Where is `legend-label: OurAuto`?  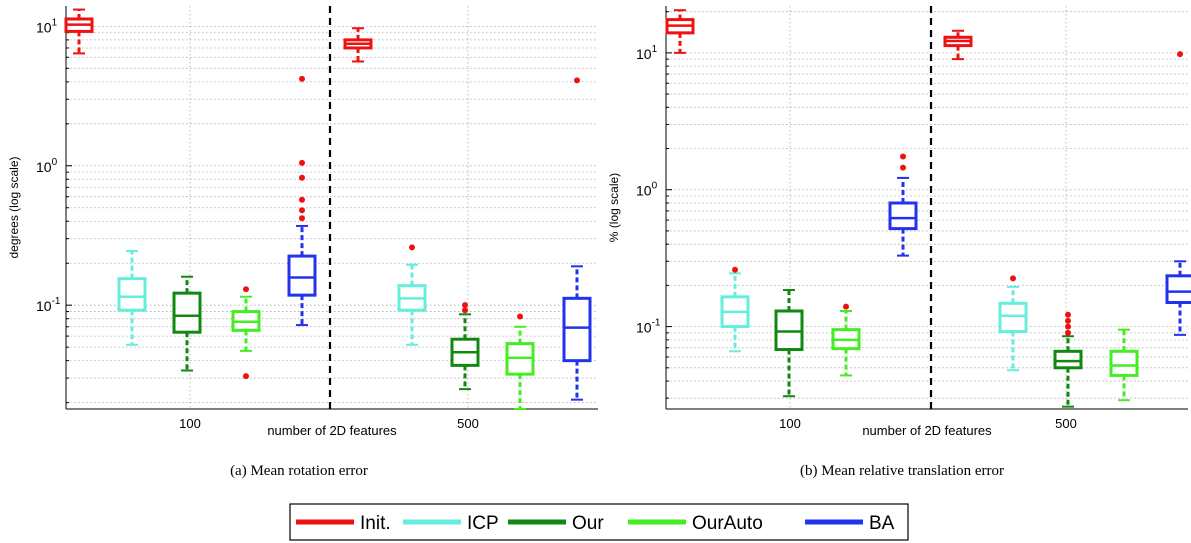 legend-label: OurAuto is located at coordinates (727, 523).